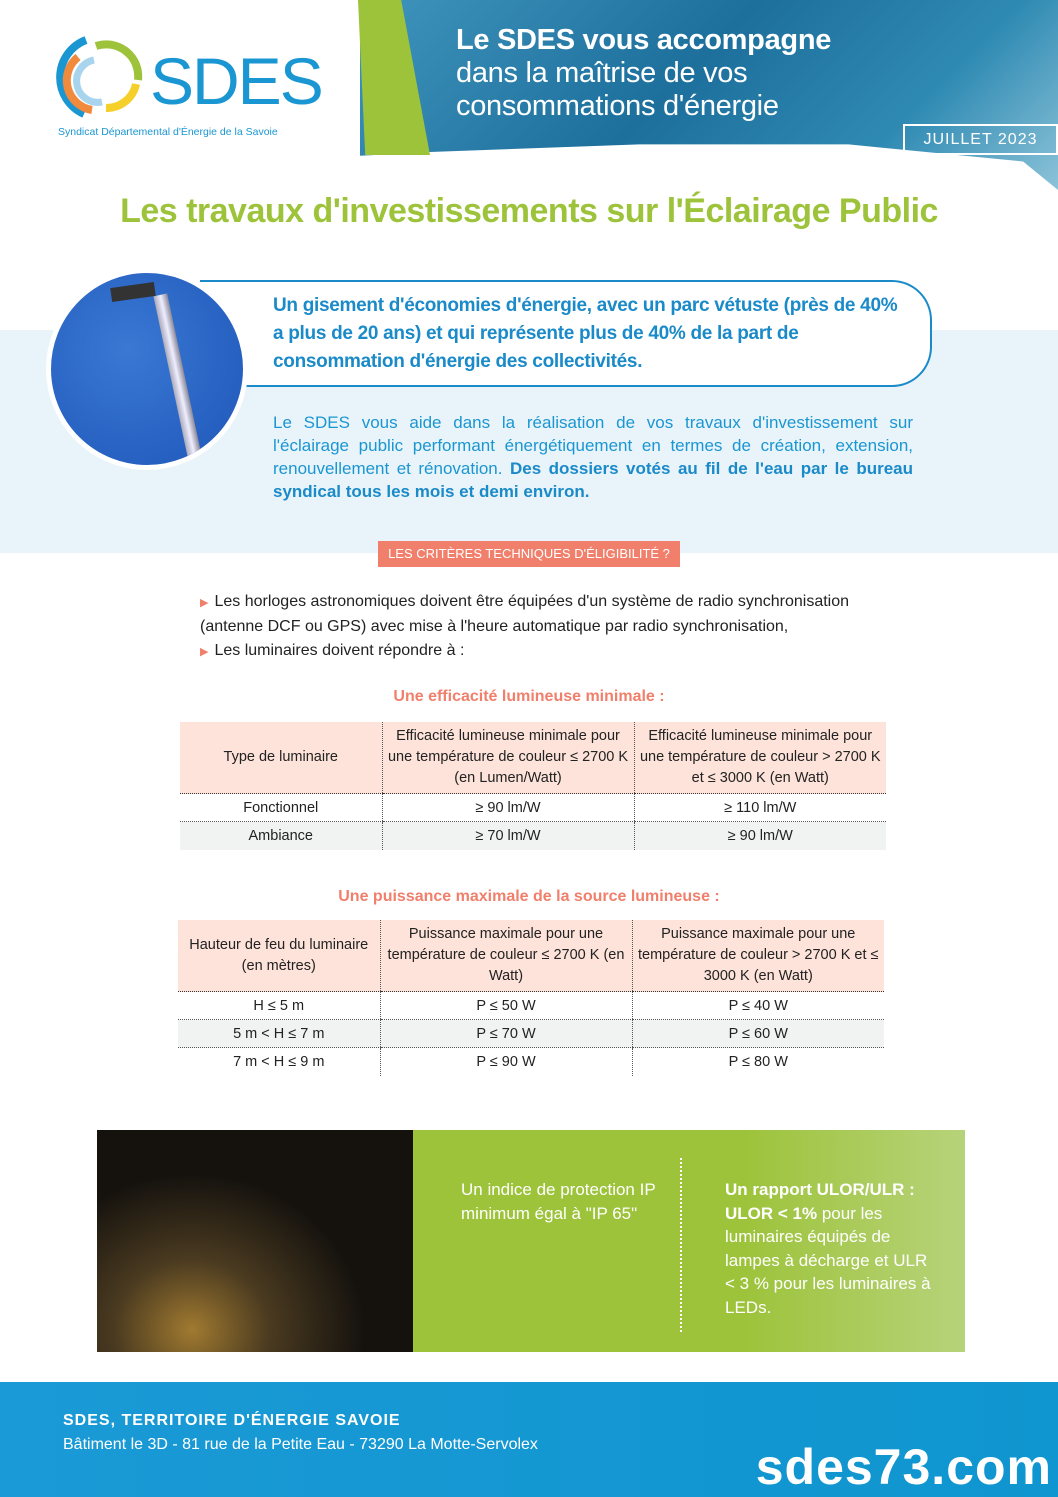 The width and height of the screenshot is (1058, 1497). What do you see at coordinates (529, 554) in the screenshot?
I see `criteria-badge: LES CRITÈRES TECHNIQUES D'ÉLIGIBILITÉ ?` at bounding box center [529, 554].